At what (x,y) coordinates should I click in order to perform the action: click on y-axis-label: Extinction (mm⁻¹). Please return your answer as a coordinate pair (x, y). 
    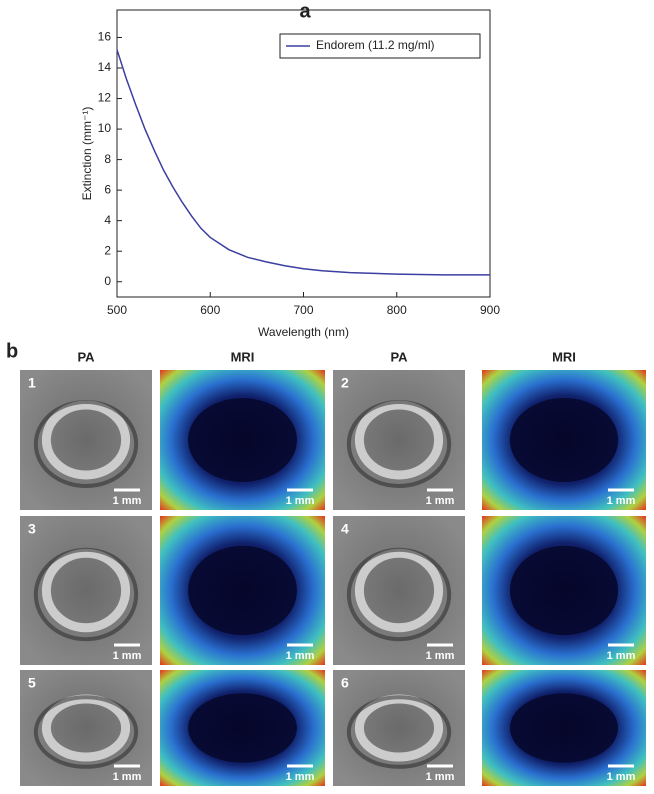
    Looking at the image, I should click on (87, 154).